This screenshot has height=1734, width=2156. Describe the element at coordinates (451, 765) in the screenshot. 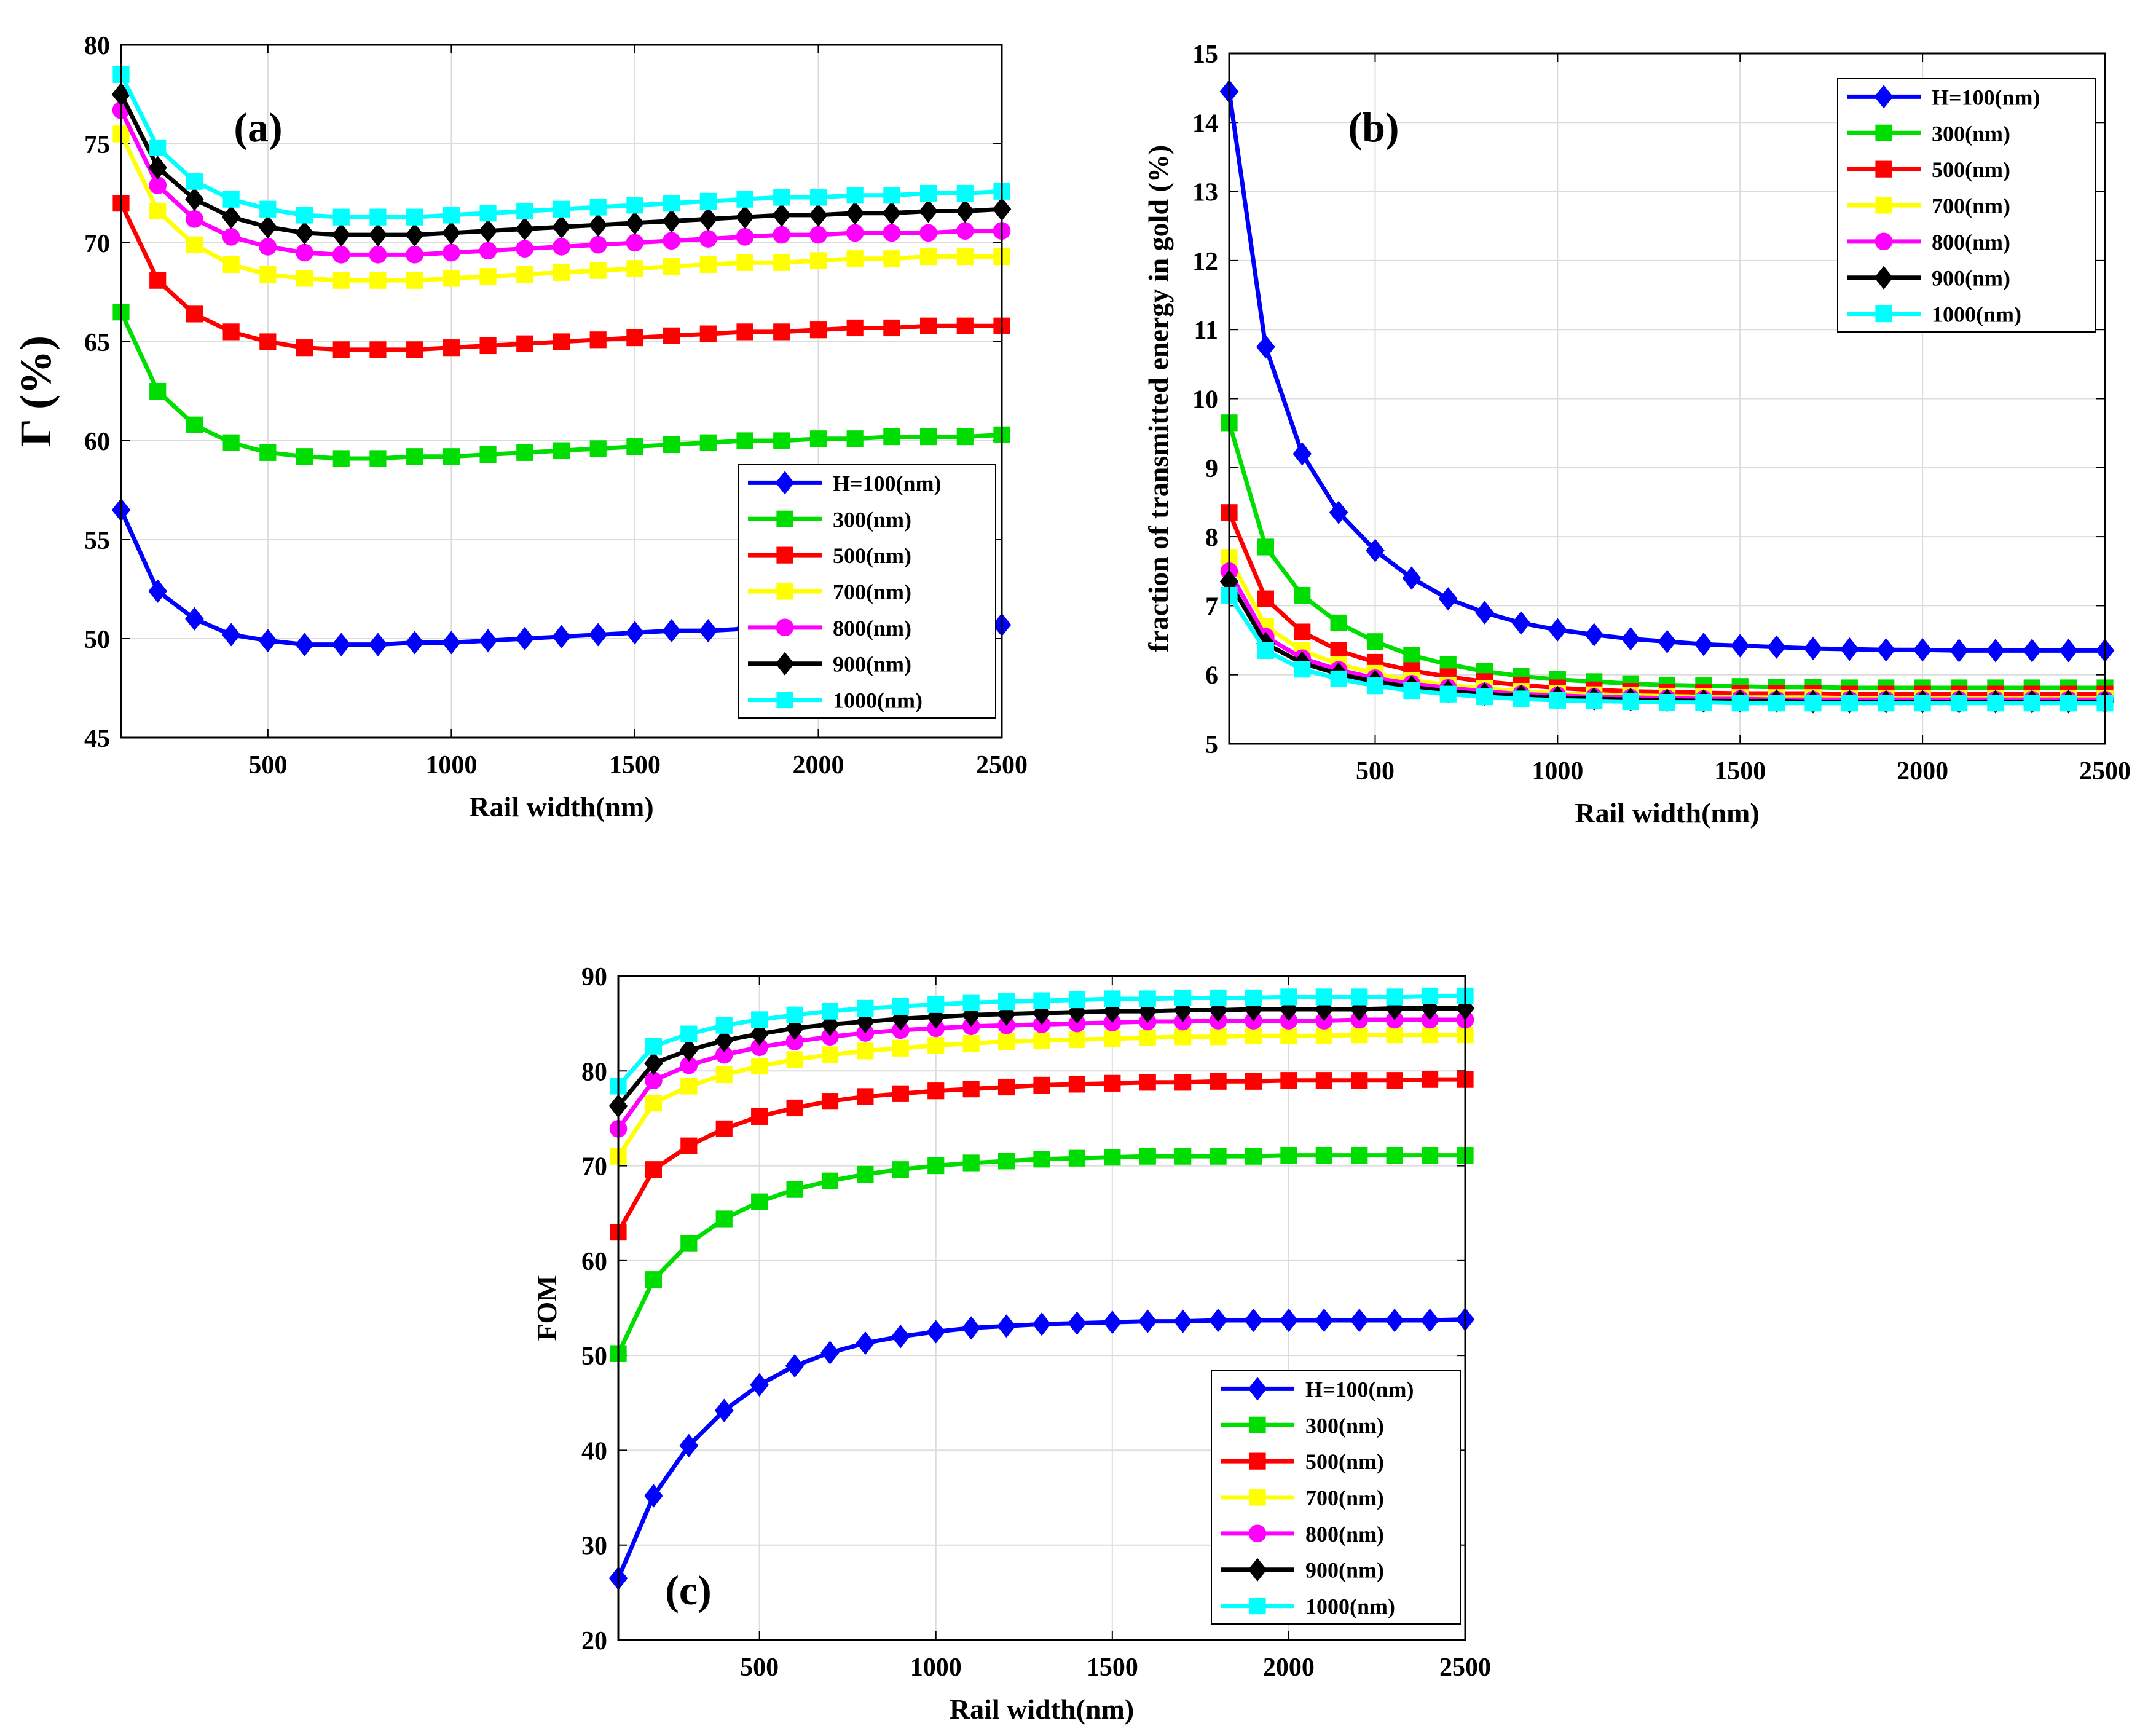

I see `x-tick-label: 1000` at that location.